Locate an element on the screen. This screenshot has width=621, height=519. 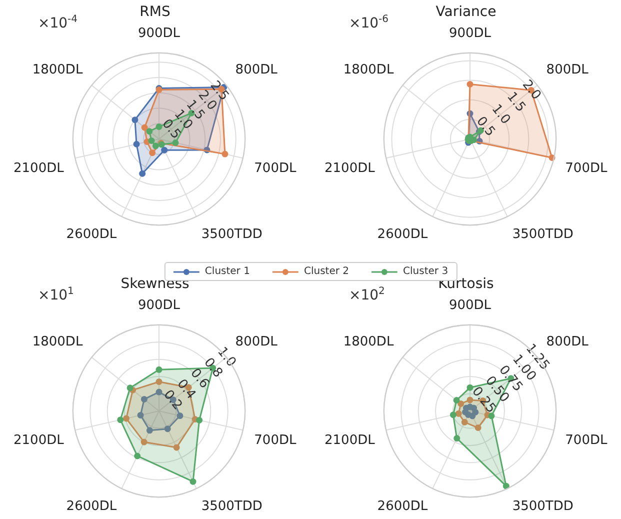
legend-label: Cluster 2 is located at coordinates (327, 271).